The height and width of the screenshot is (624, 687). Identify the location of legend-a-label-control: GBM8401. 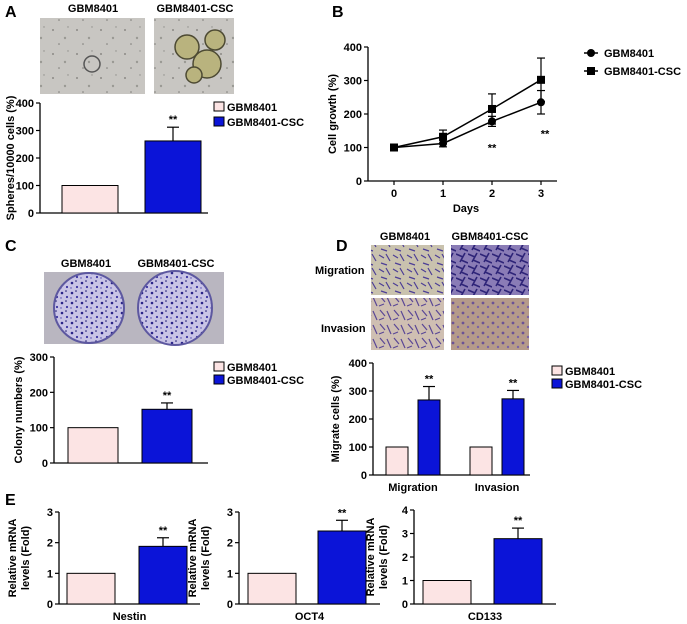
(252, 108).